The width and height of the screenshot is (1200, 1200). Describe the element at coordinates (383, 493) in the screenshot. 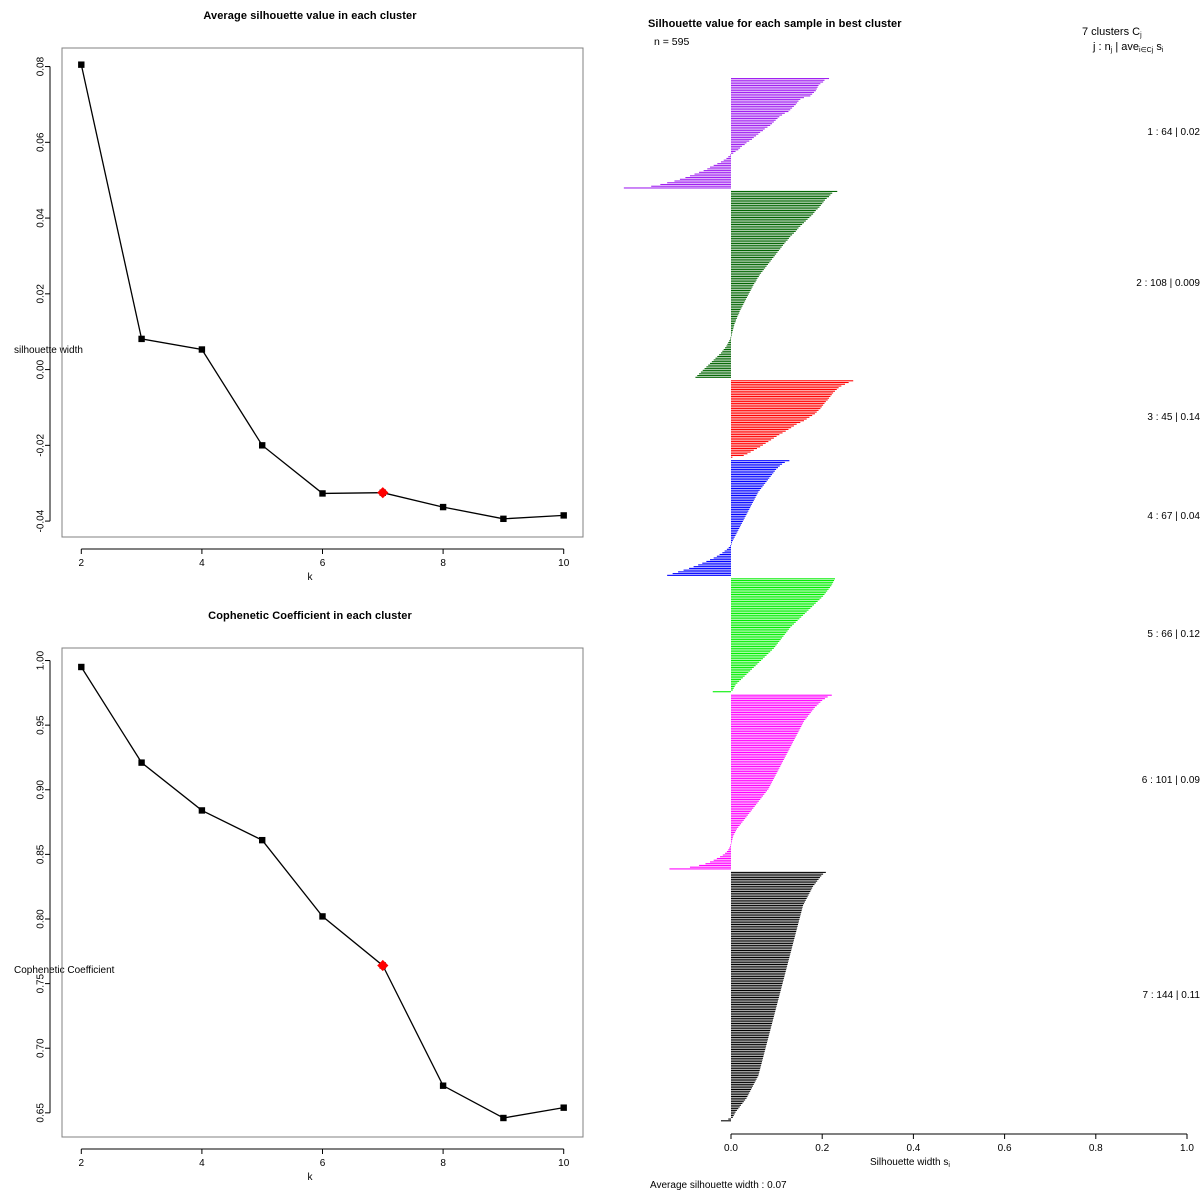

I see `best-k-highlight-marker` at that location.